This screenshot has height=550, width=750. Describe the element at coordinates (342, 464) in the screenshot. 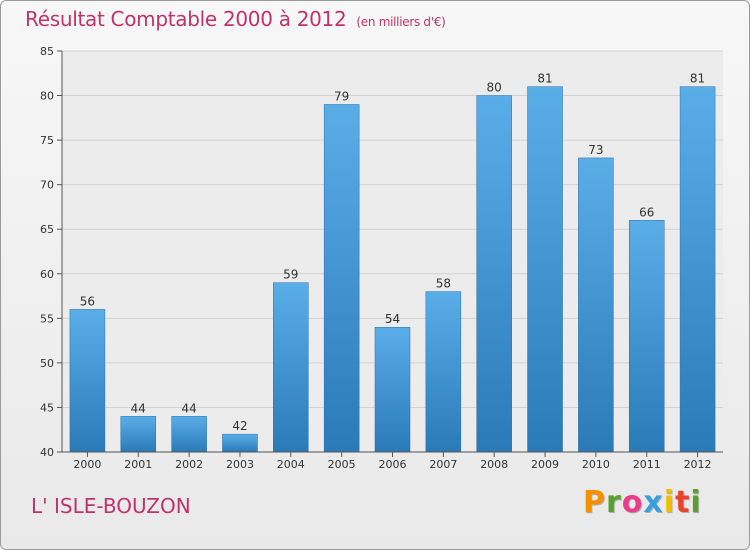

I see `x-tick-label-2005: 2005` at that location.